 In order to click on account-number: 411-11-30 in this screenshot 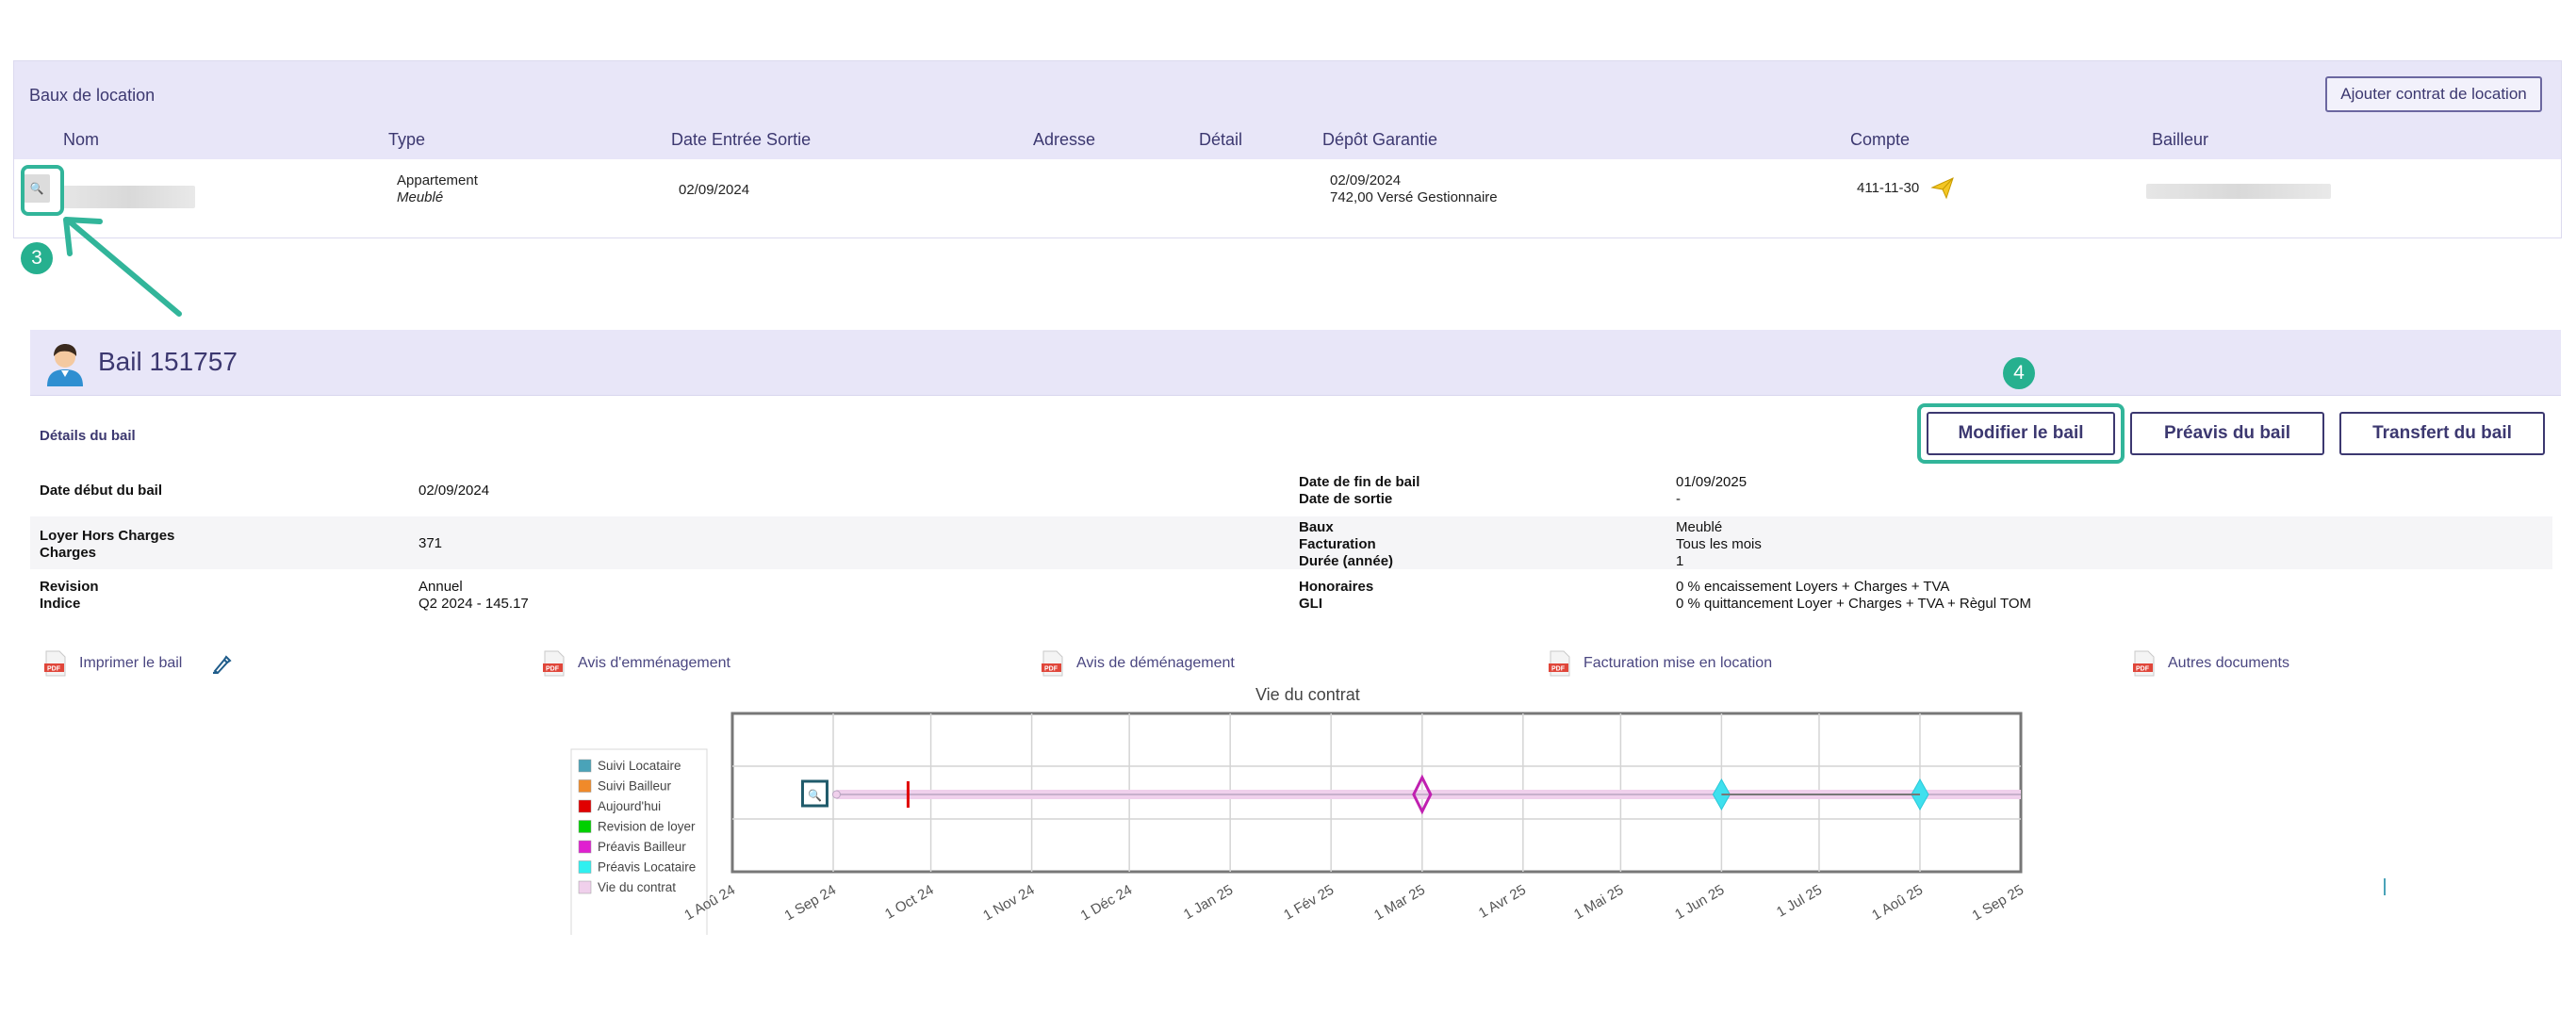, I will do `click(1888, 188)`.